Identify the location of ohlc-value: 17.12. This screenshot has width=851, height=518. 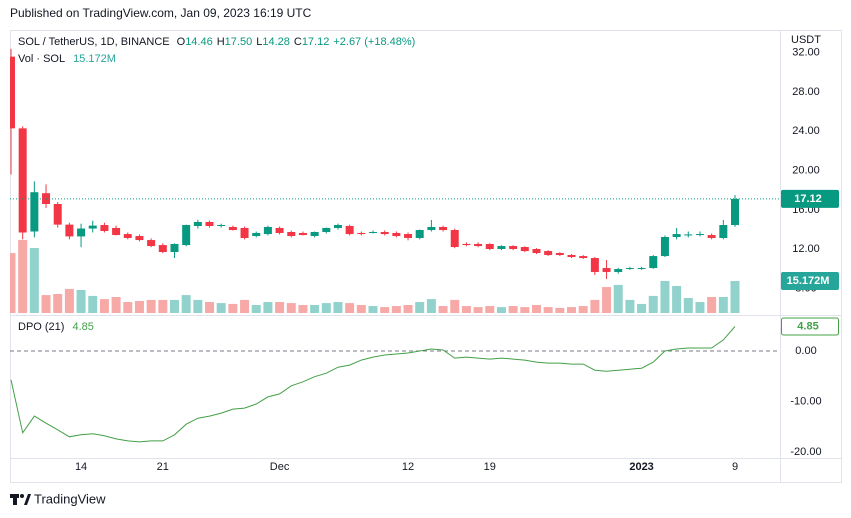
(316, 42).